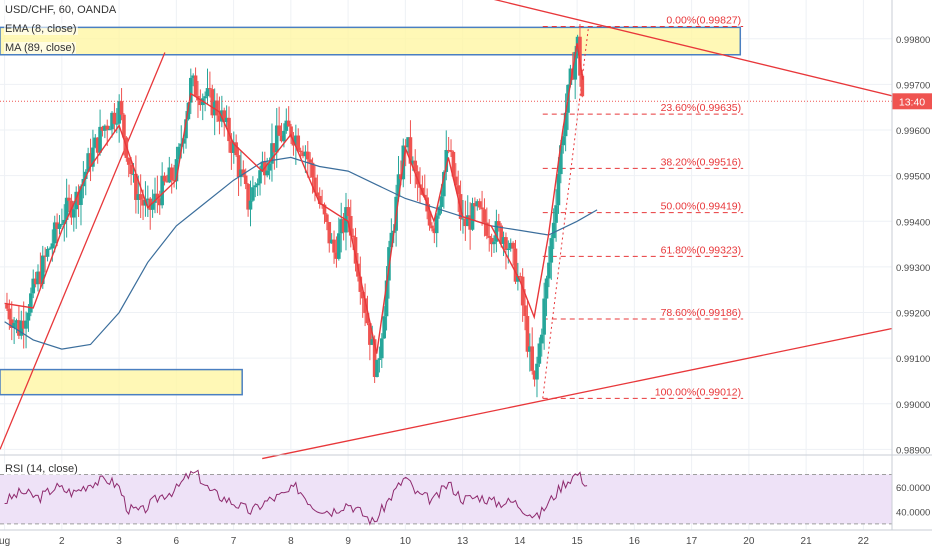 The width and height of the screenshot is (932, 550). Describe the element at coordinates (913, 450) in the screenshot. I see `y-tick-label: 0.98900` at that location.